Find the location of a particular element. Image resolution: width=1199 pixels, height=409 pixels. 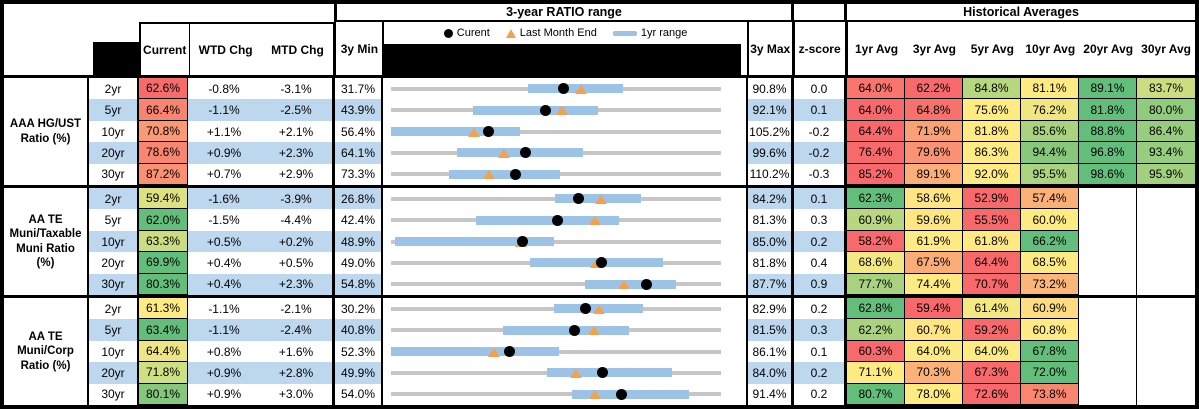

mtd-chg-cell: -2.1% is located at coordinates (296, 308).